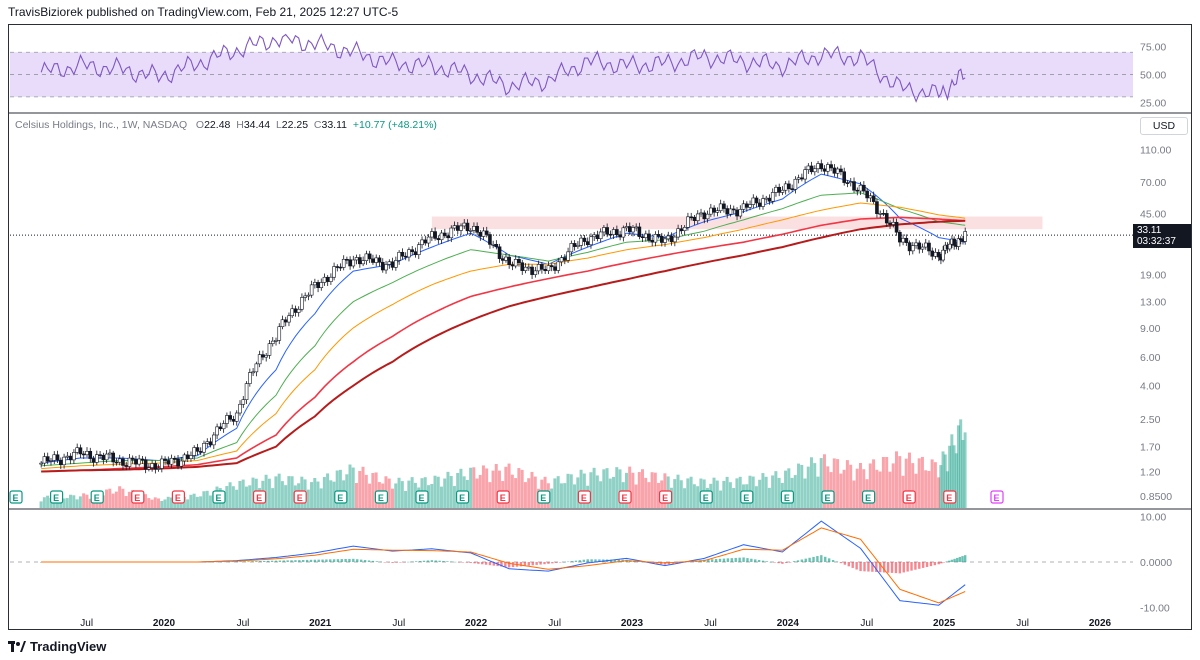 This screenshot has width=1200, height=660. What do you see at coordinates (788, 623) in the screenshot?
I see `time-axis-label: 2024` at bounding box center [788, 623].